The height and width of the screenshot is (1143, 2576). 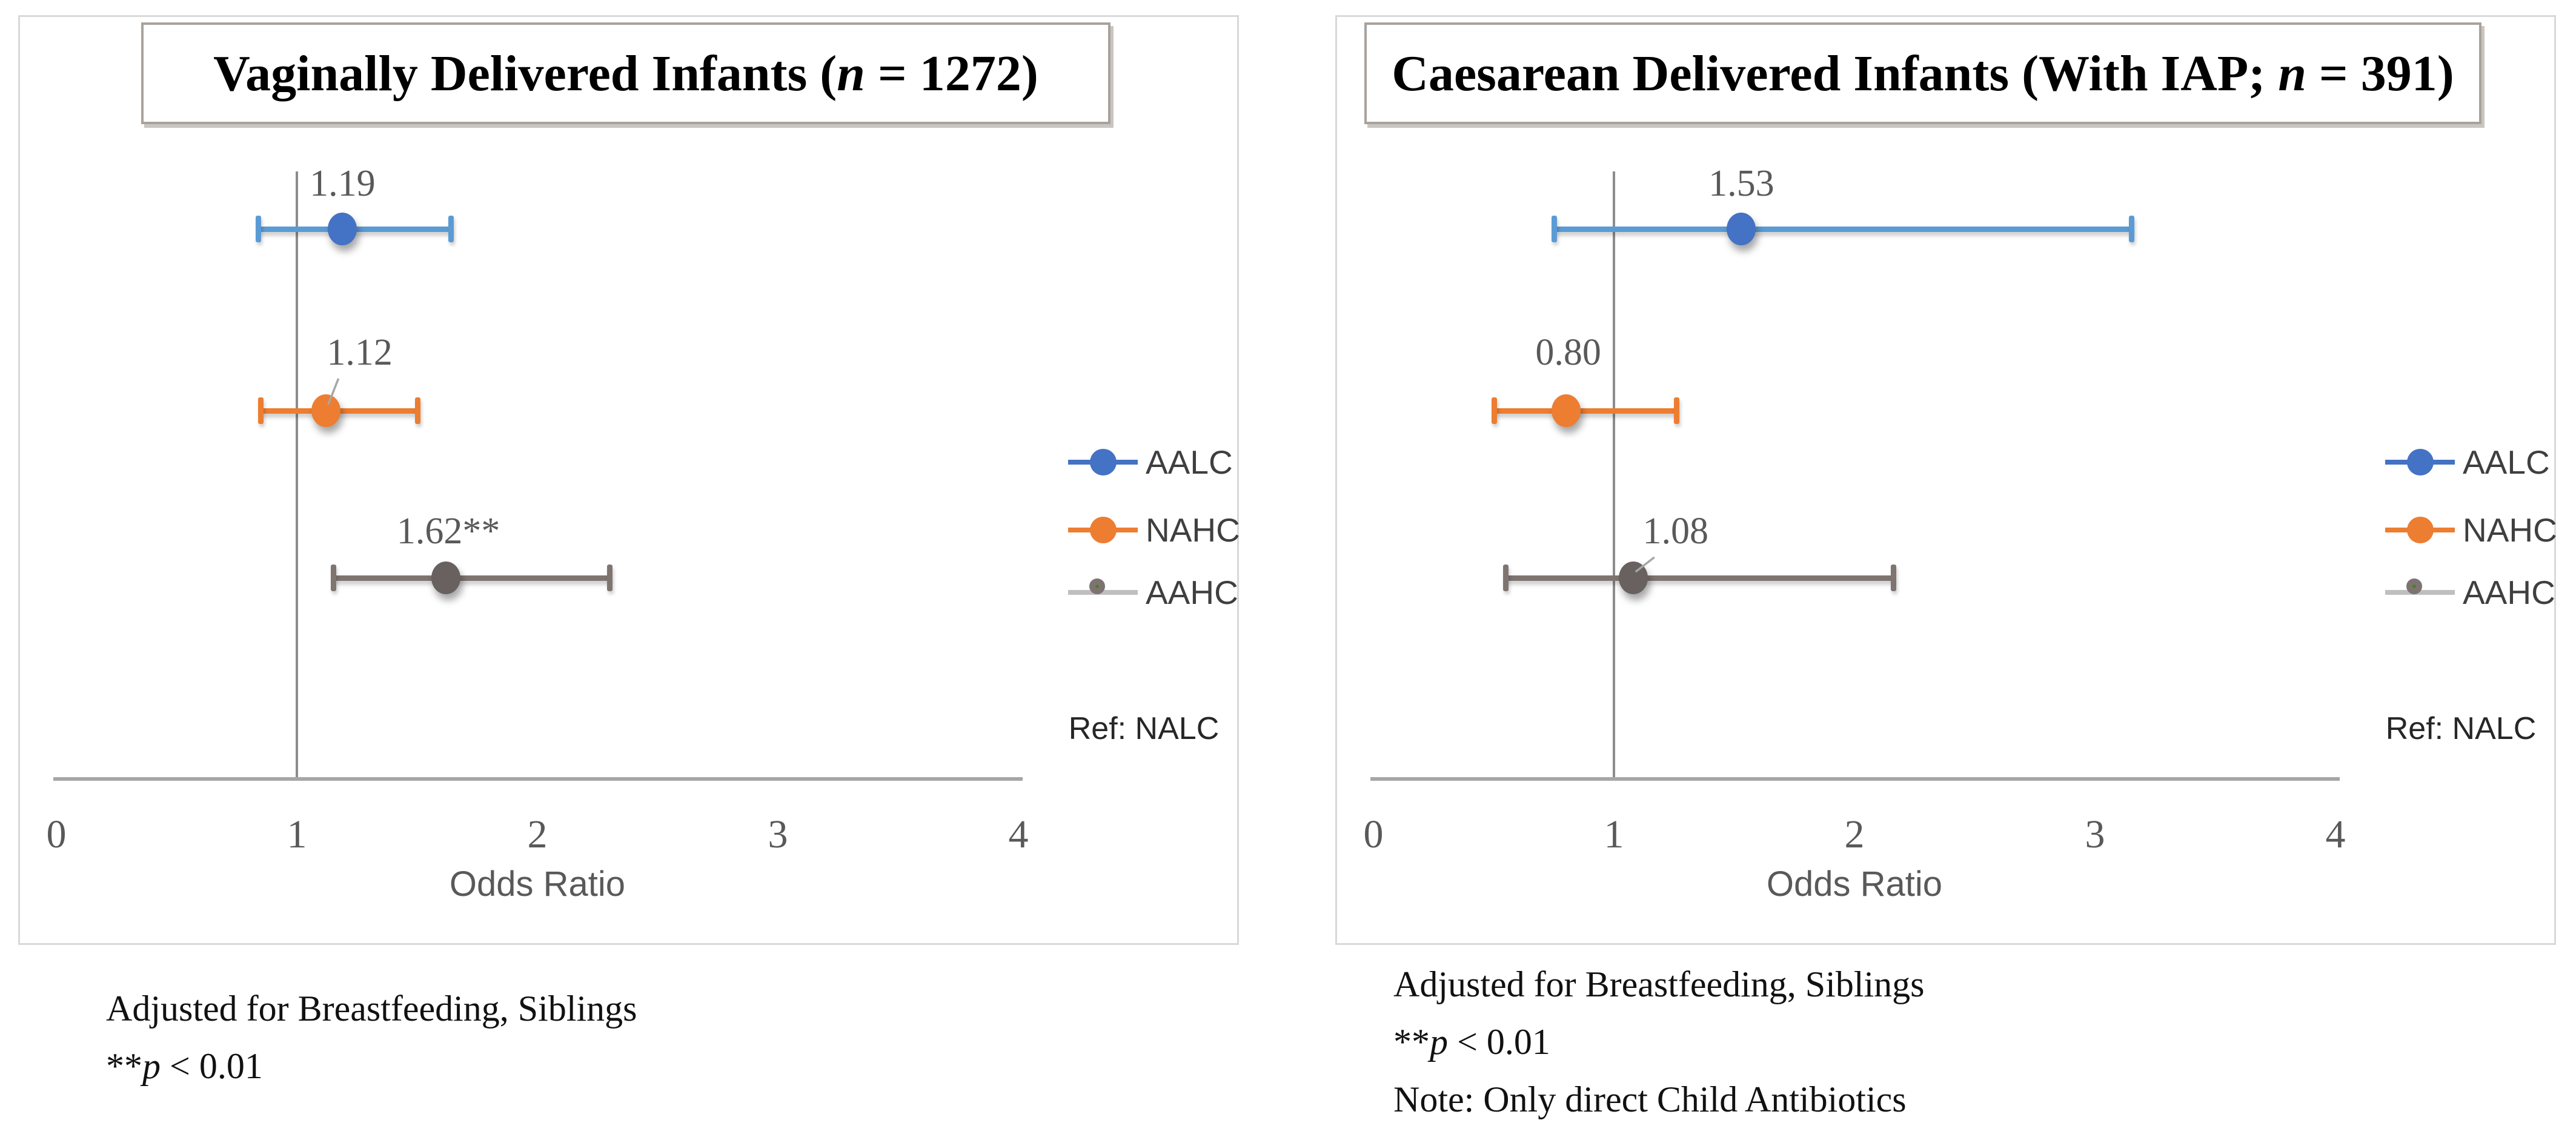 I want to click on footnote-segment: Note: Only direct Child Antibiotics, so click(x=1650, y=1099).